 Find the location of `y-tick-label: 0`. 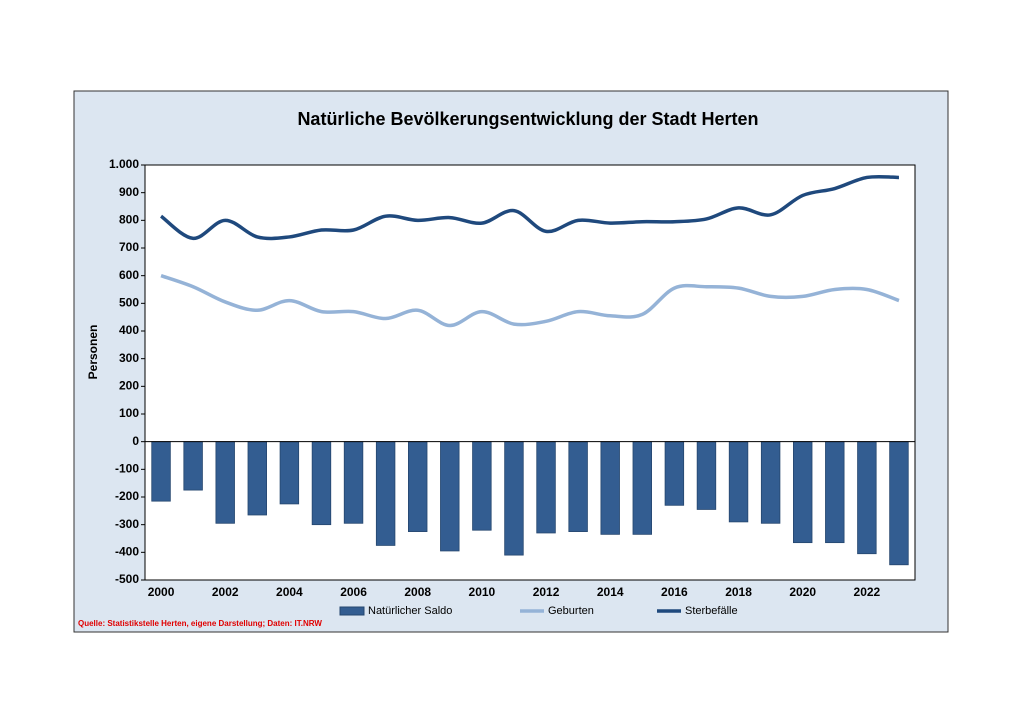

y-tick-label: 0 is located at coordinates (135, 441).